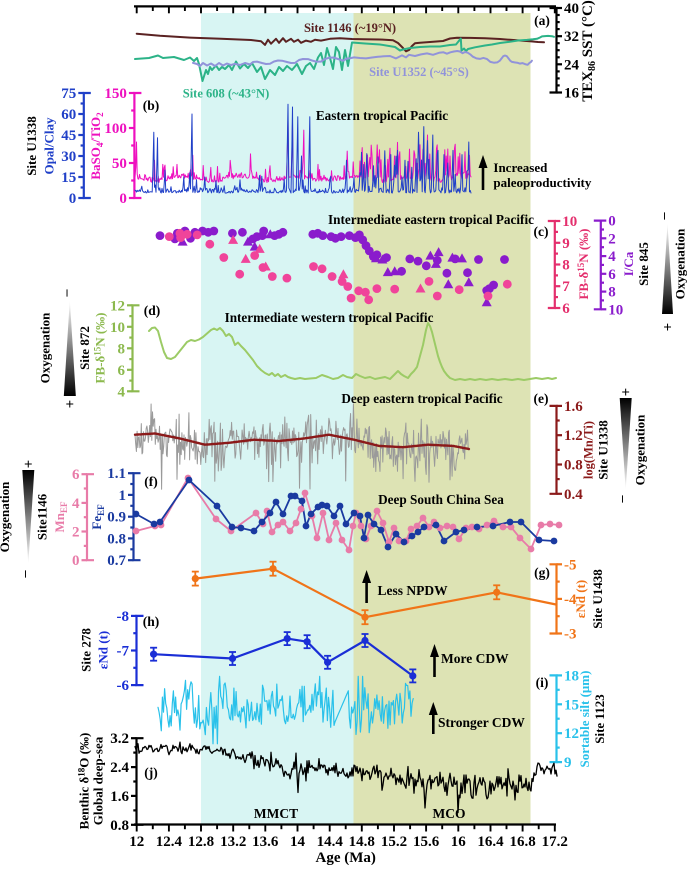 The height and width of the screenshot is (870, 692). I want to click on svg-text: 18, so click(571, 676).